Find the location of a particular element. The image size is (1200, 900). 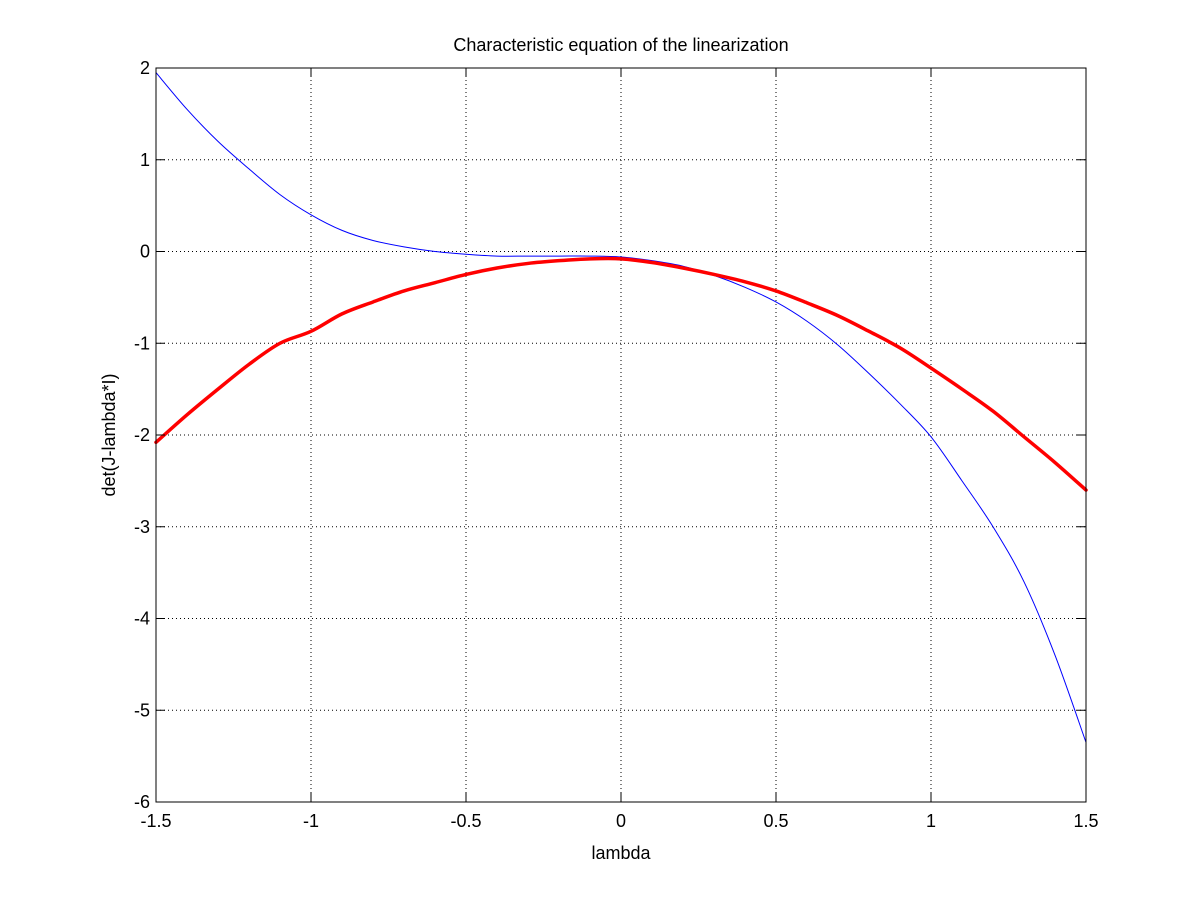

y-tick-label: -3 is located at coordinates (142, 527).